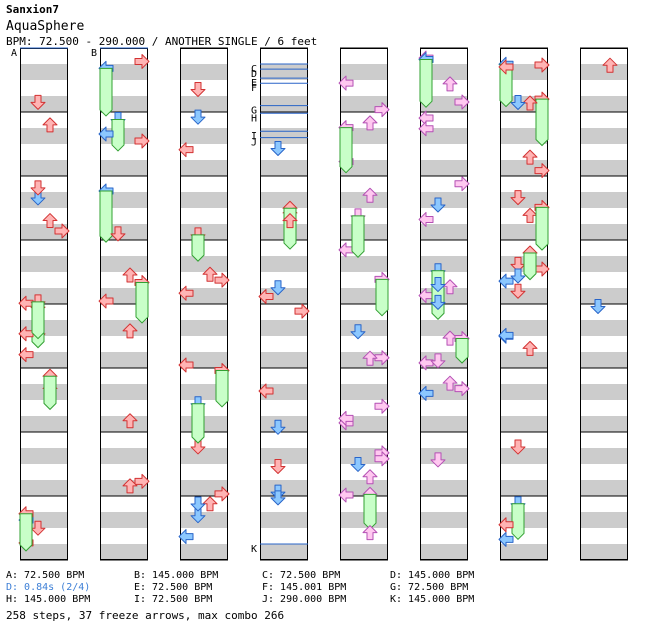 The height and width of the screenshot is (644, 672). Describe the element at coordinates (176, 575) in the screenshot. I see `legend-entry: B: 145.000 BPM` at that location.